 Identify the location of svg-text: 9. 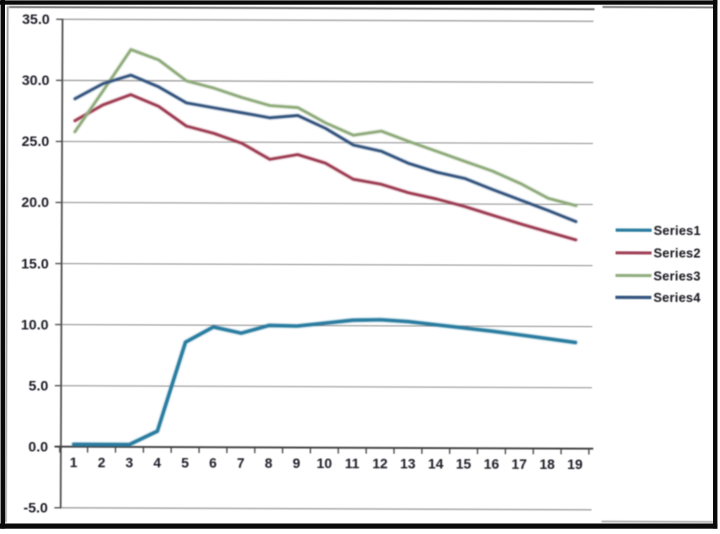
(297, 463).